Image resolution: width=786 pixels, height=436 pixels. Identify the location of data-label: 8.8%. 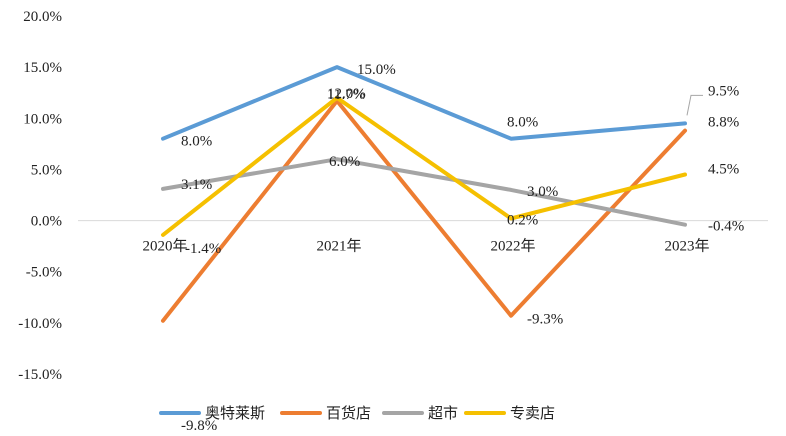
(723, 123).